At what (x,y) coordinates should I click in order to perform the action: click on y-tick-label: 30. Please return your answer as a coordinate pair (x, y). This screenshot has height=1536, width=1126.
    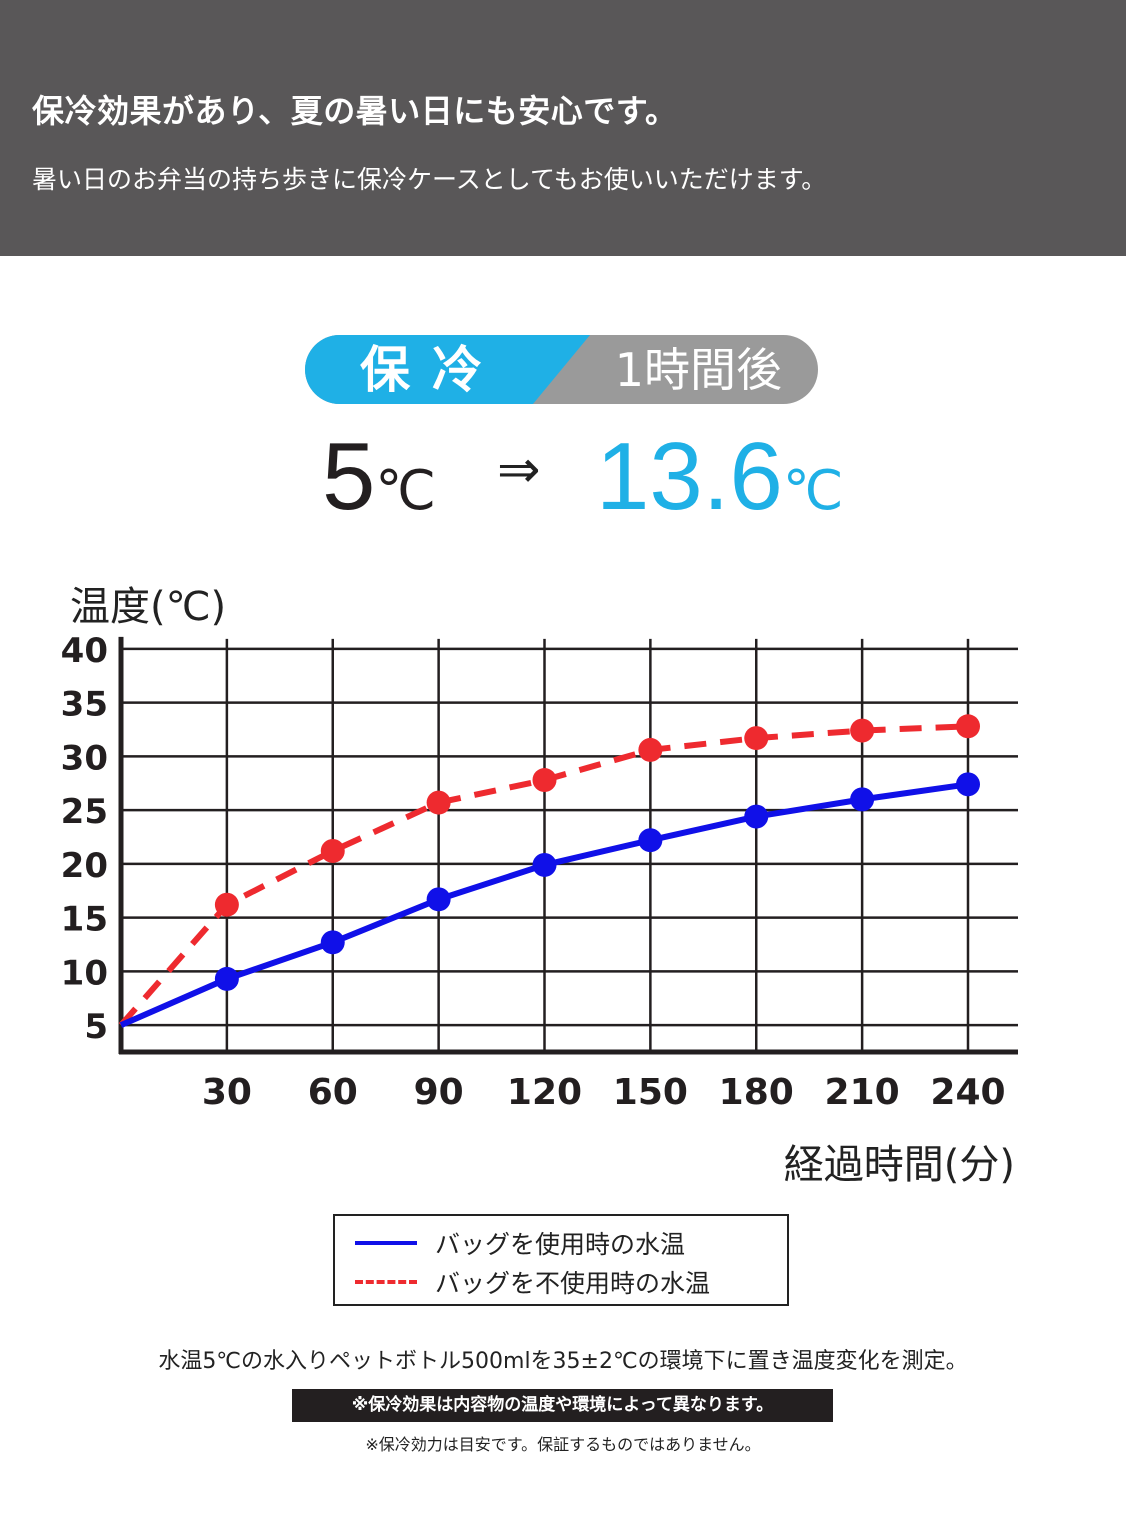
    Looking at the image, I should click on (84, 758).